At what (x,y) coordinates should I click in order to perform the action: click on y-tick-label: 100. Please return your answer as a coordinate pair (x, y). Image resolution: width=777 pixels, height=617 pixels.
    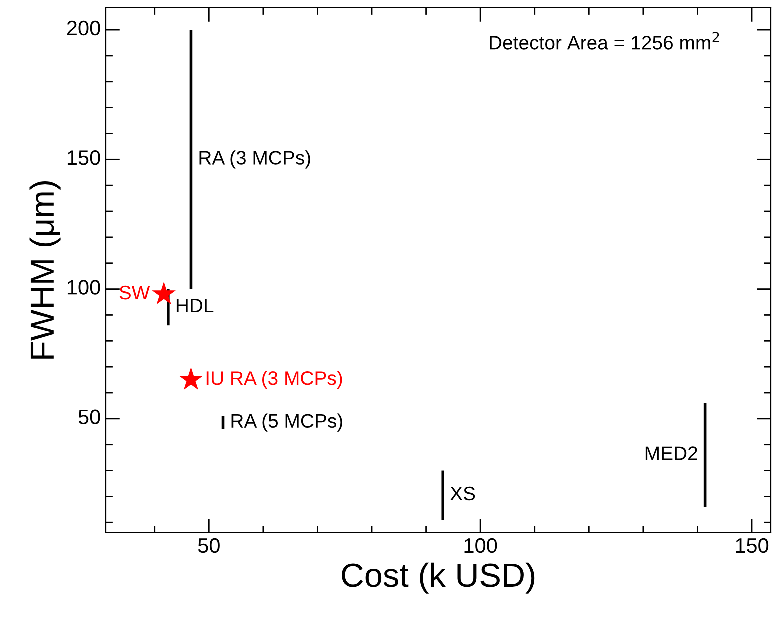
    Looking at the image, I should click on (84, 287).